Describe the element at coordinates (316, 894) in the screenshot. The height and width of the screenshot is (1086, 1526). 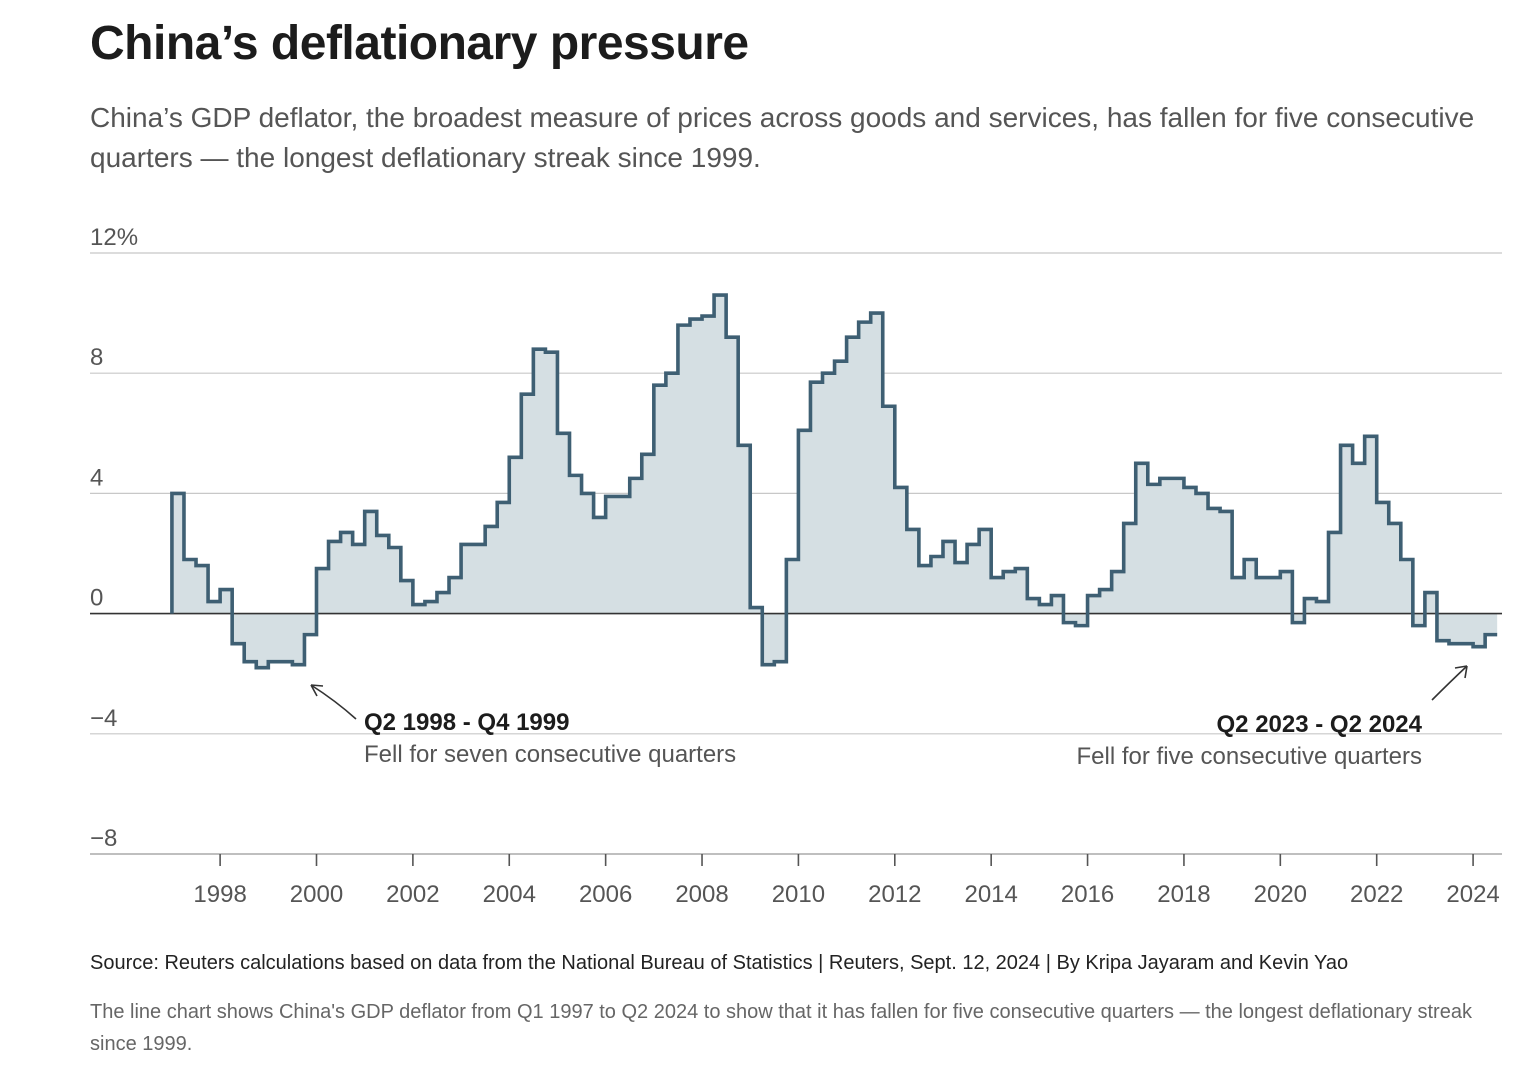
I see `x-tick-label: 2000` at that location.